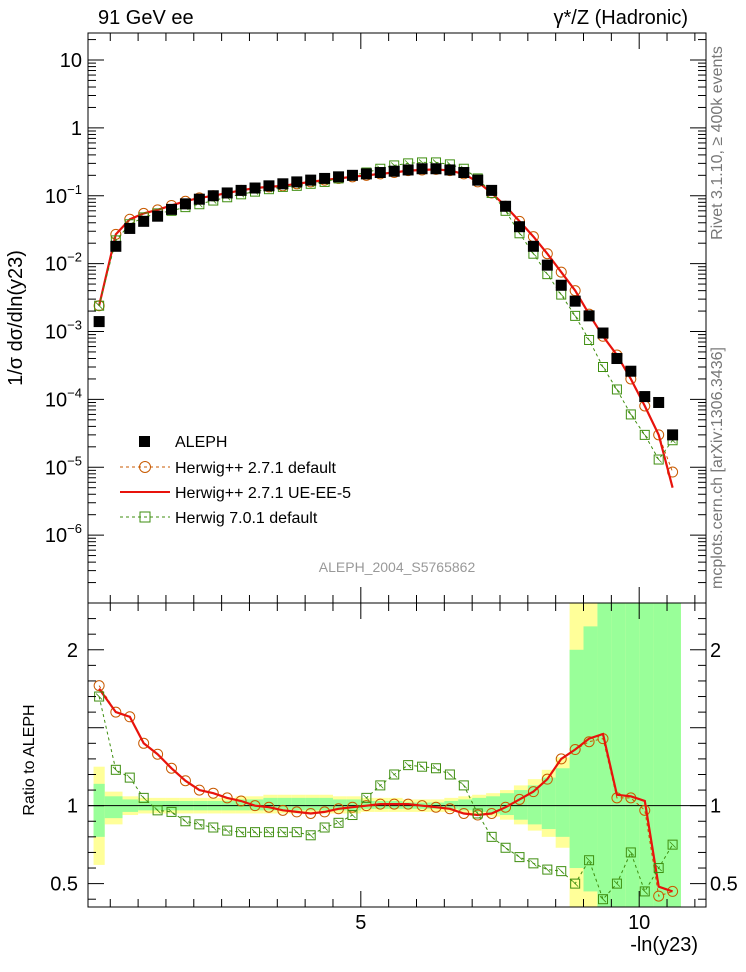 Image resolution: width=746 pixels, height=972 pixels. I want to click on ratio-ytick-label-left-0: 0.5, so click(64, 885).